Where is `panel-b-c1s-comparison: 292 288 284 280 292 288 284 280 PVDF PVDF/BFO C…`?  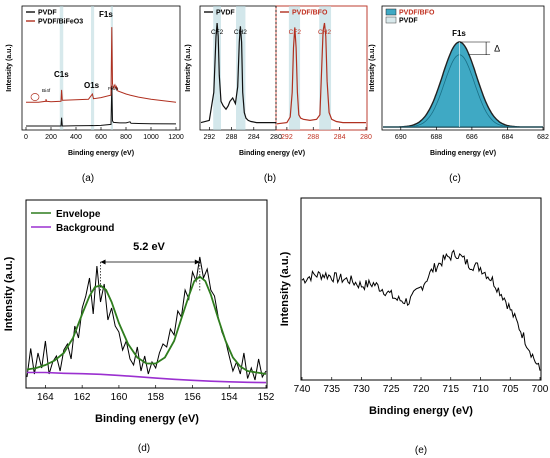 panel-b-c1s-comparison: 292 288 284 280 292 288 284 280 PVDF PVDF/BFO C… is located at coordinates (278, 94).